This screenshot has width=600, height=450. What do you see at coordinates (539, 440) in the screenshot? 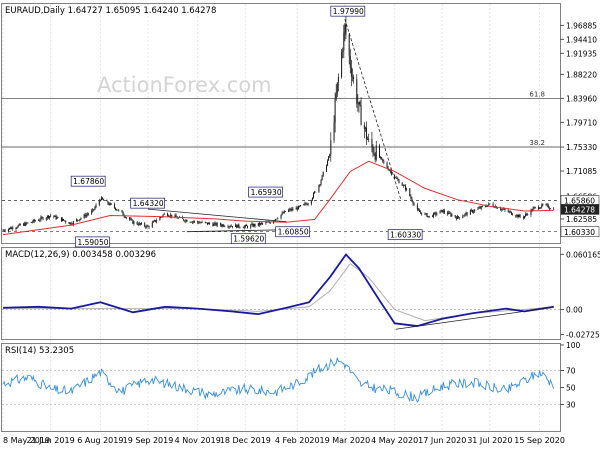
I see `x-tick-label: 15 Sep 2020` at bounding box center [539, 440].